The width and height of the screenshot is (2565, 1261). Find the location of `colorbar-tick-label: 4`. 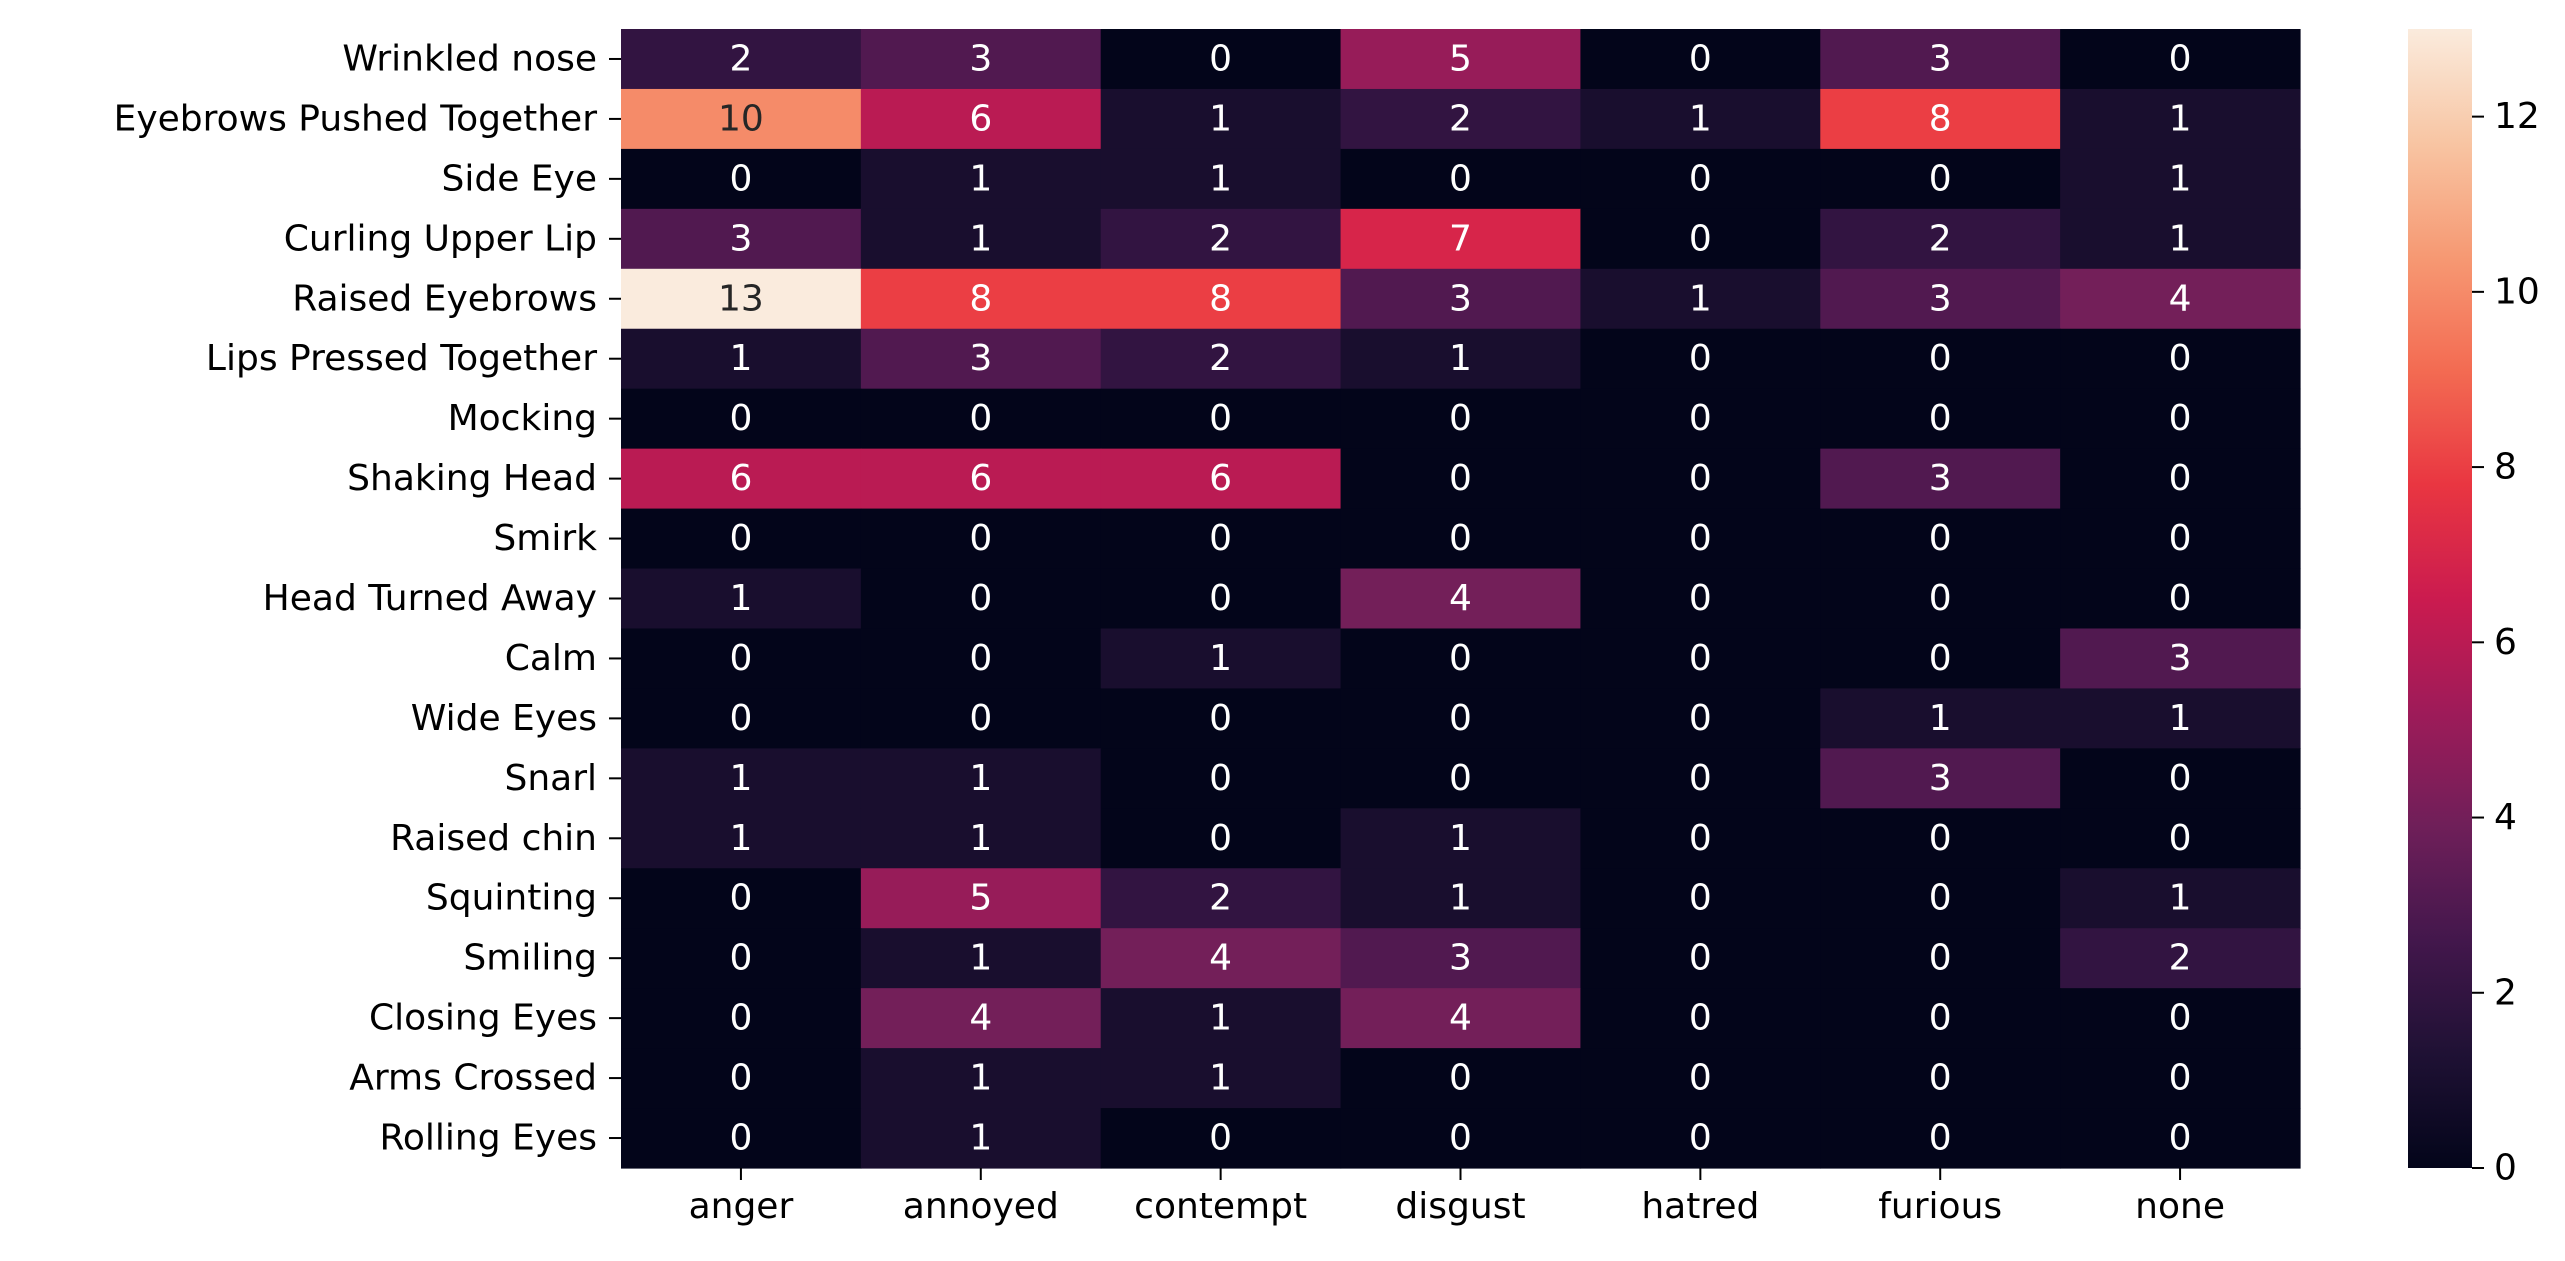

colorbar-tick-label: 4 is located at coordinates (2505, 817).